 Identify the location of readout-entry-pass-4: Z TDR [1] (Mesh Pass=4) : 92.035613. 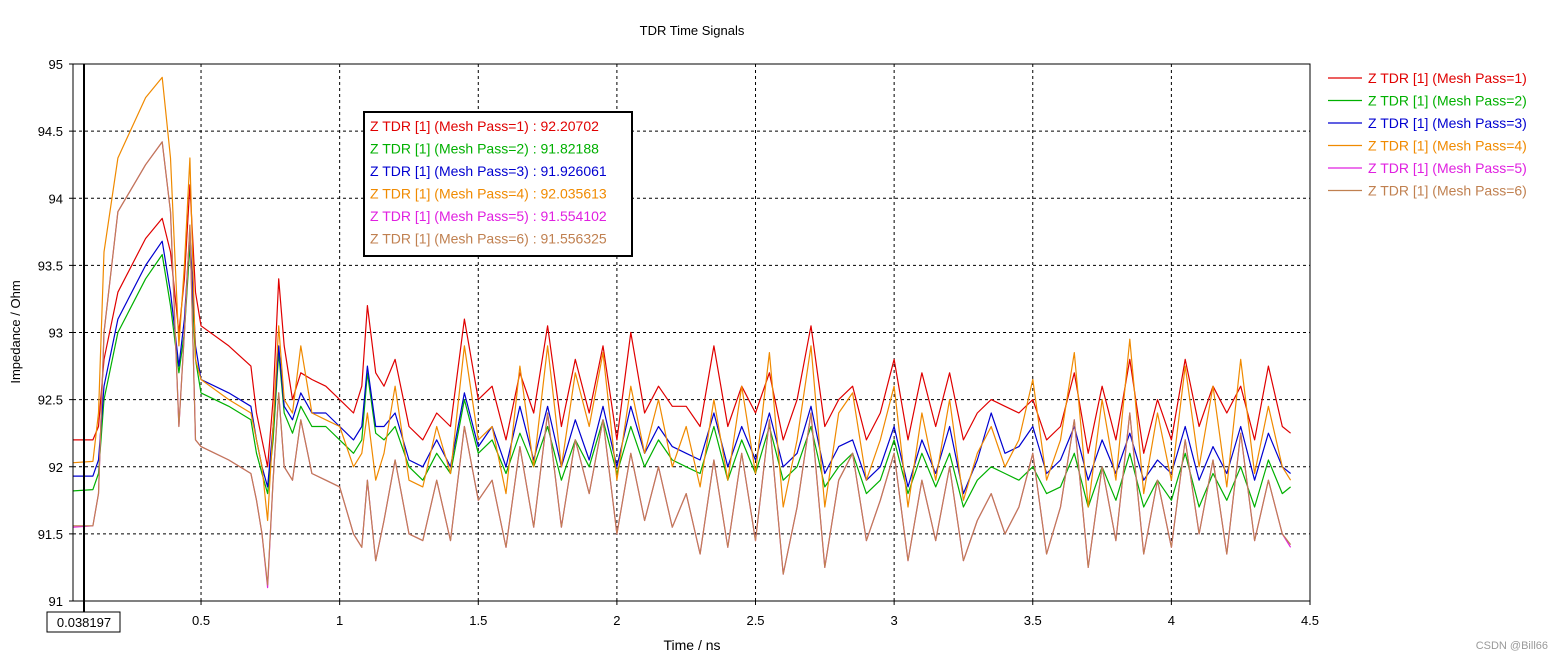
(488, 194).